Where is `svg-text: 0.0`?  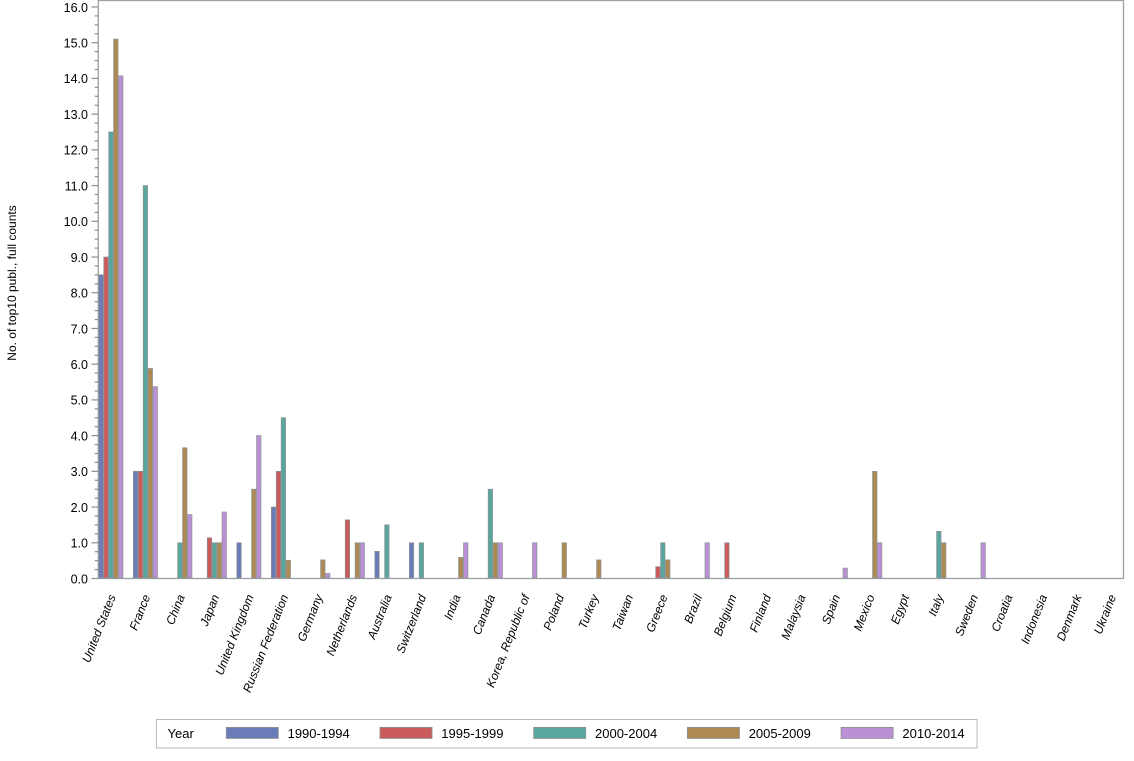
svg-text: 0.0 is located at coordinates (79, 579).